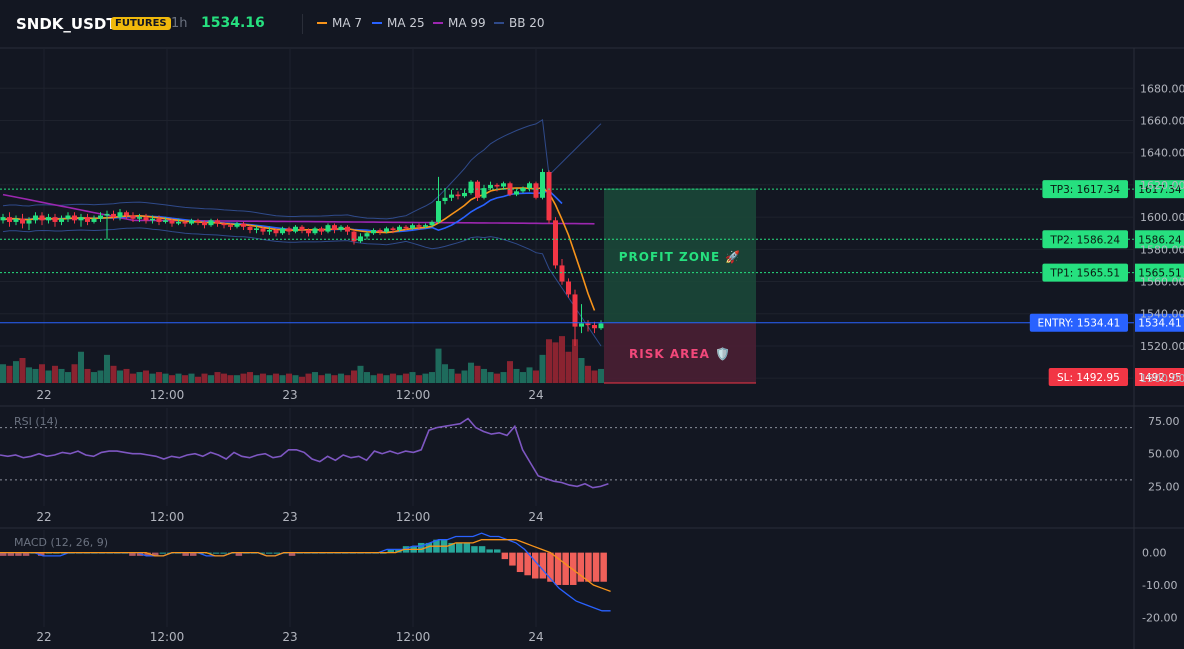 Image resolution: width=1184 pixels, height=649 pixels. Describe the element at coordinates (66, 24) in the screenshot. I see `symbol-name: SNDK_USDT` at that location.